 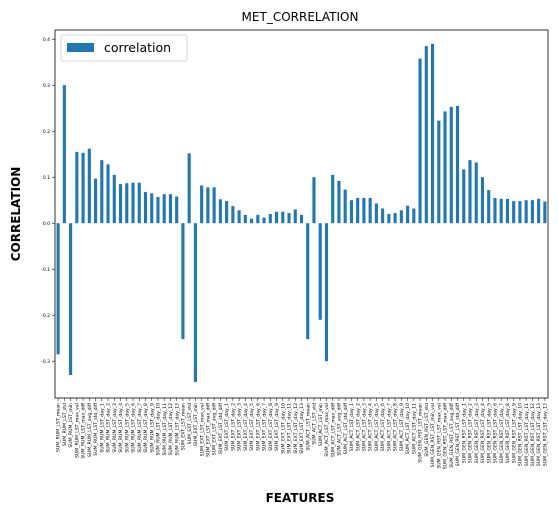 What do you see at coordinates (508, 433) in the screenshot?
I see `x-tick-label: SUM_GEN_RST_LST_day_8` at bounding box center [508, 433].